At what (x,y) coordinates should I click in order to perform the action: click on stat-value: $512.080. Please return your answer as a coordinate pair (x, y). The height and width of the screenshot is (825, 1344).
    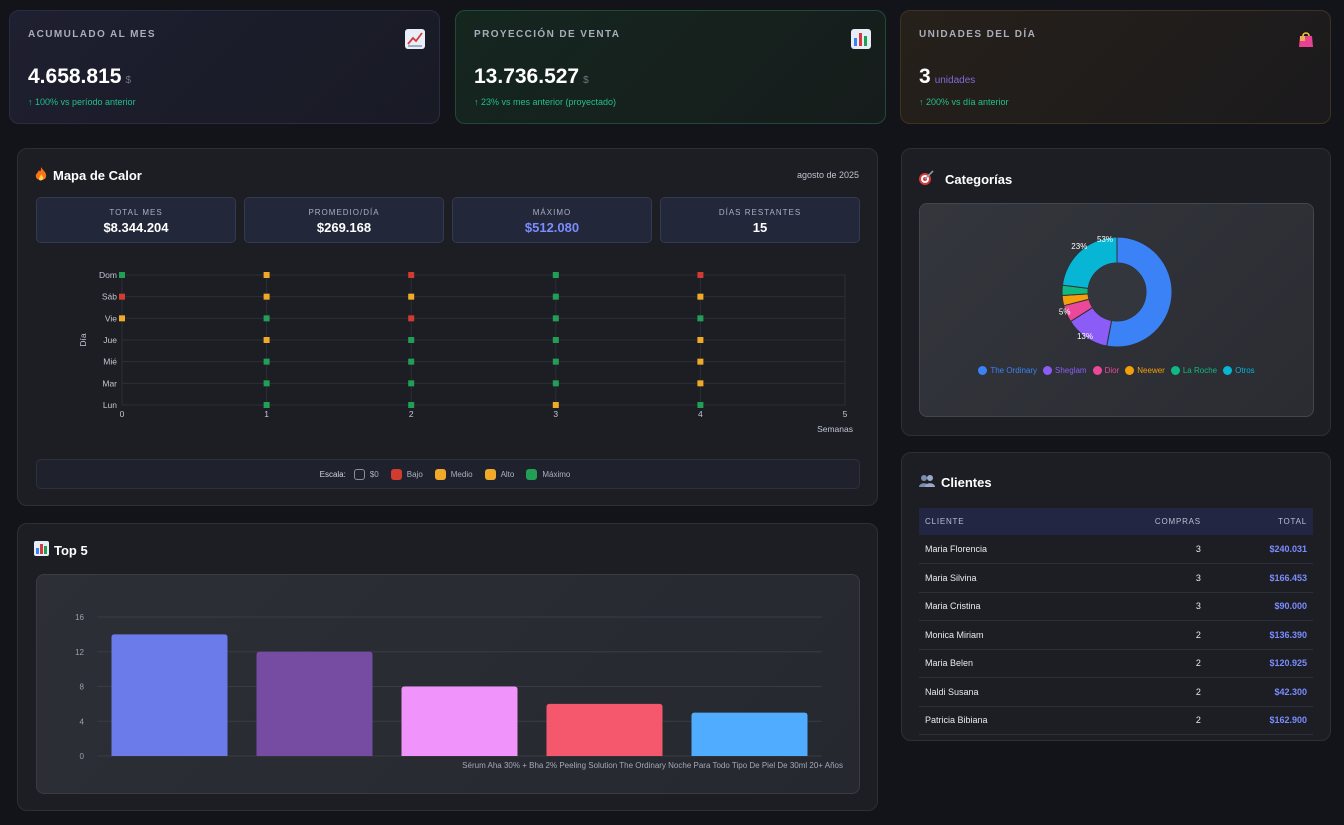
    Looking at the image, I should click on (552, 227).